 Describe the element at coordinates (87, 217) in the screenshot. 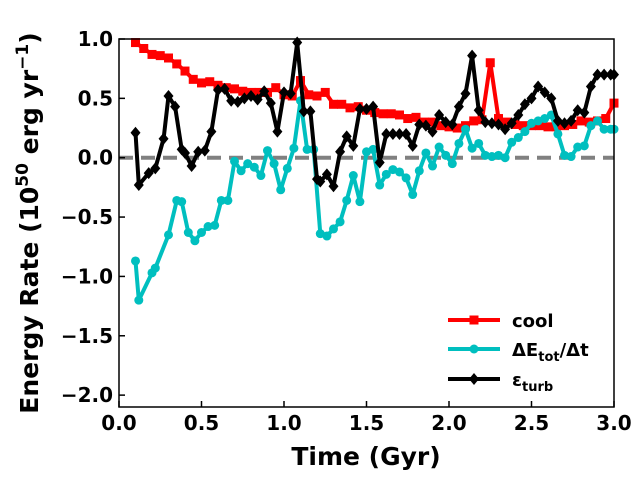

I see `y-tick-label: −0.5` at that location.